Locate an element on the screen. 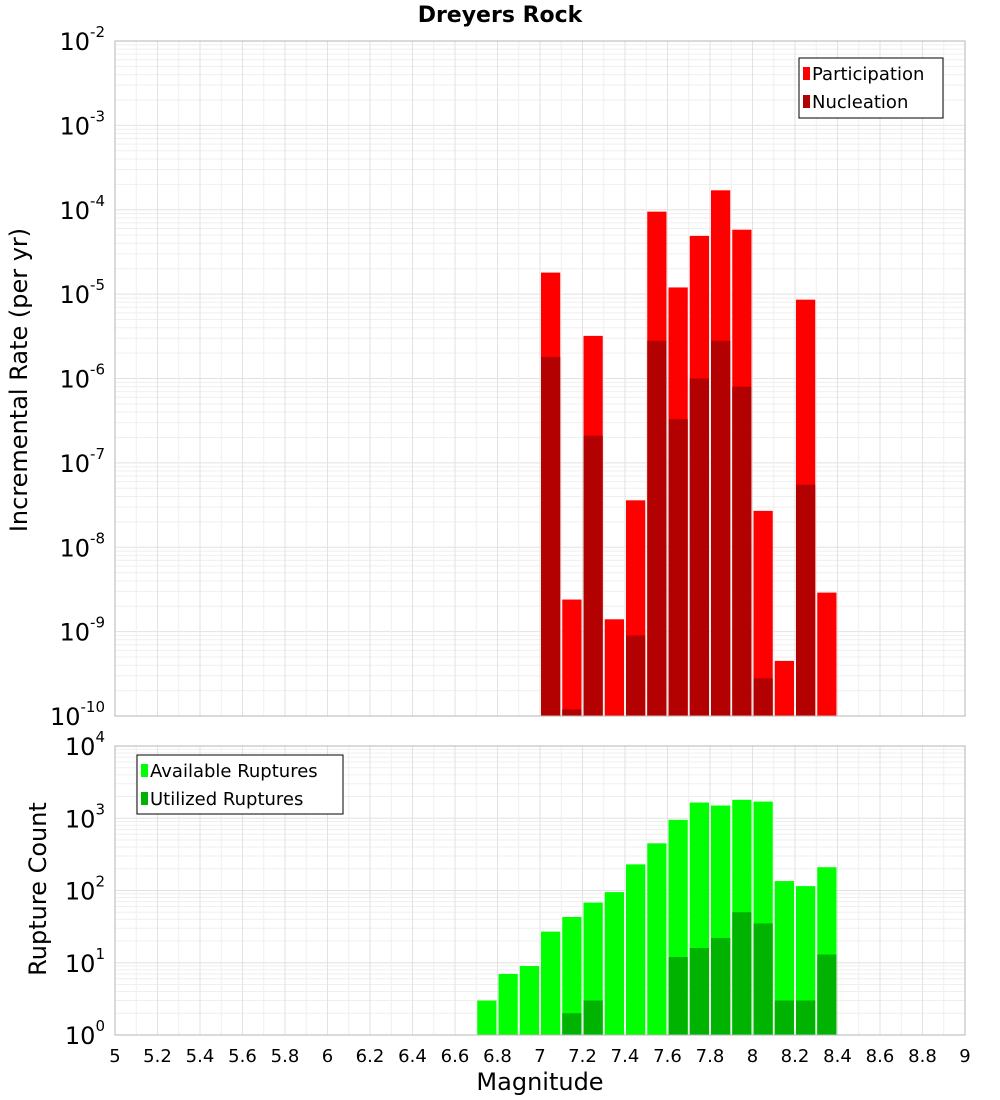 The image size is (1000, 1100). legend: Available Ruptures Utilized Ruptures is located at coordinates (240, 784).